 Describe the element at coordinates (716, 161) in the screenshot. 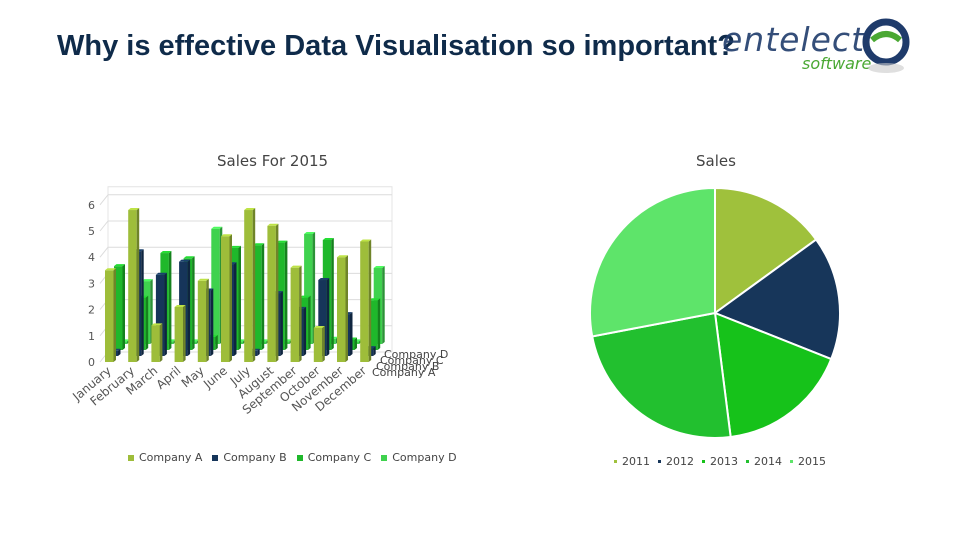

I see `pie-chart-title: Sales` at that location.